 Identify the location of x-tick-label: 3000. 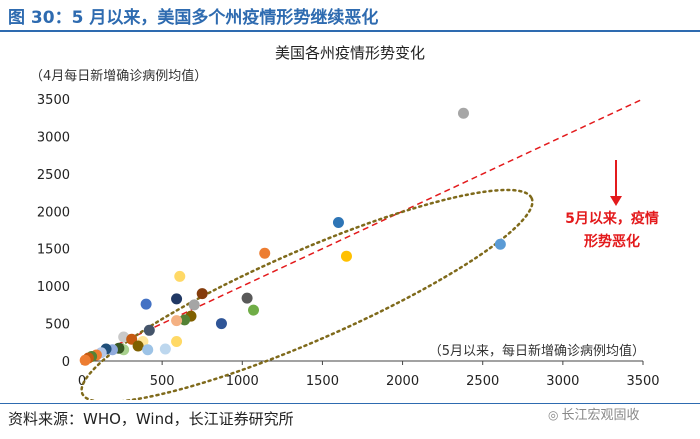
(562, 381).